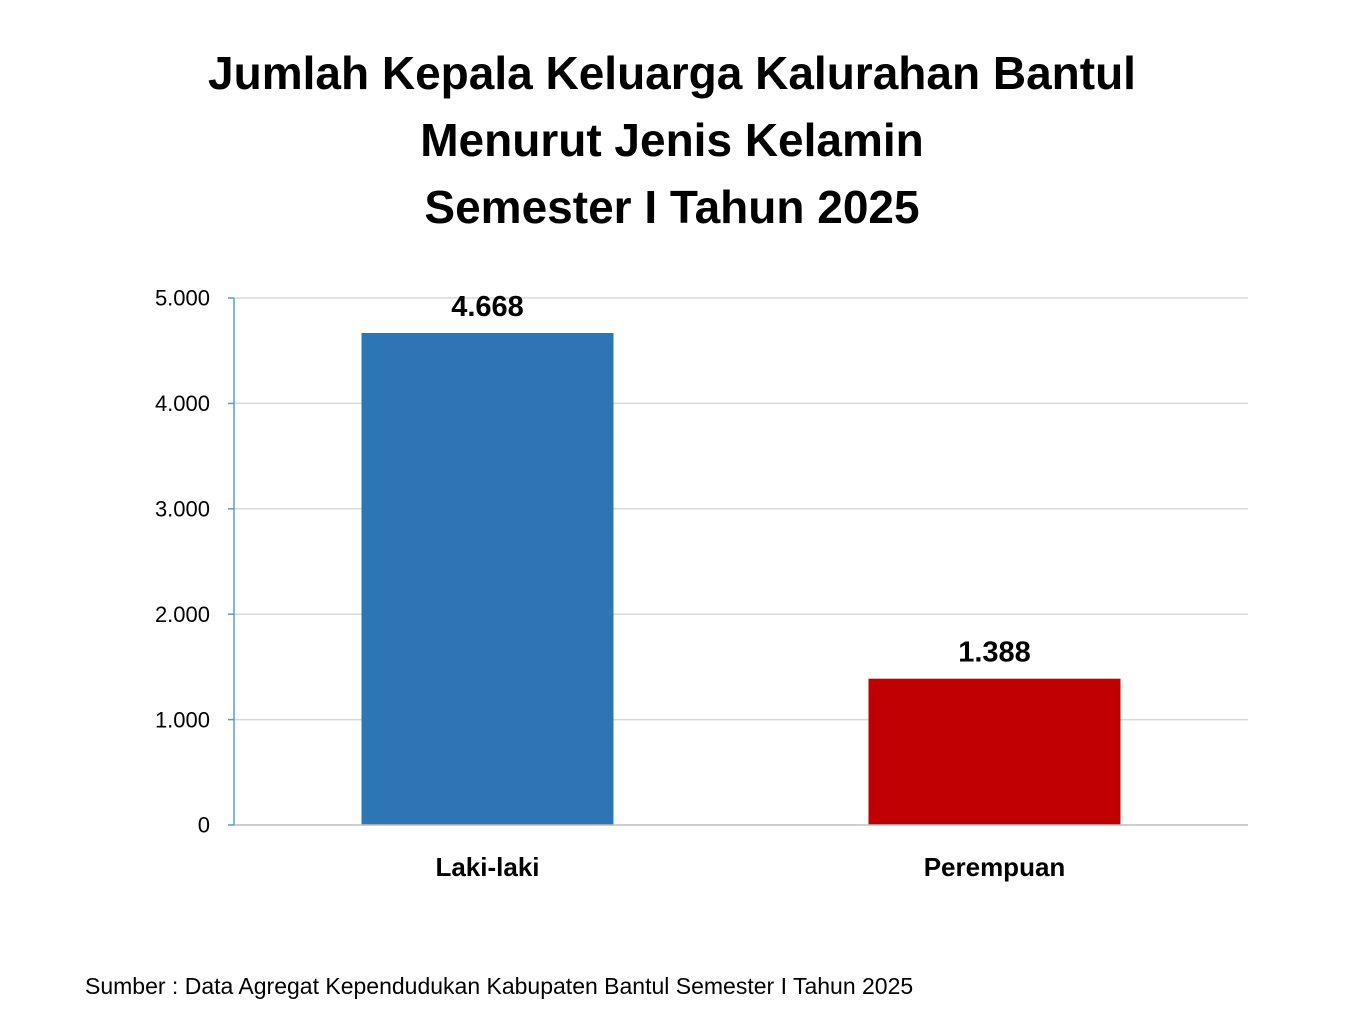 Image resolution: width=1366 pixels, height=1019 pixels. Describe the element at coordinates (204, 825) in the screenshot. I see `y-tick-label: 0` at that location.